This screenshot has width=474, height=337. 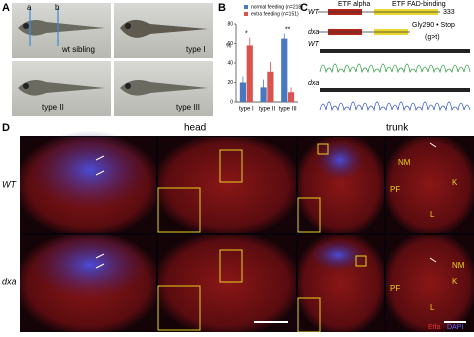 What do you see at coordinates (397, 128) in the screenshot?
I see `column-header: trunk` at bounding box center [397, 128].